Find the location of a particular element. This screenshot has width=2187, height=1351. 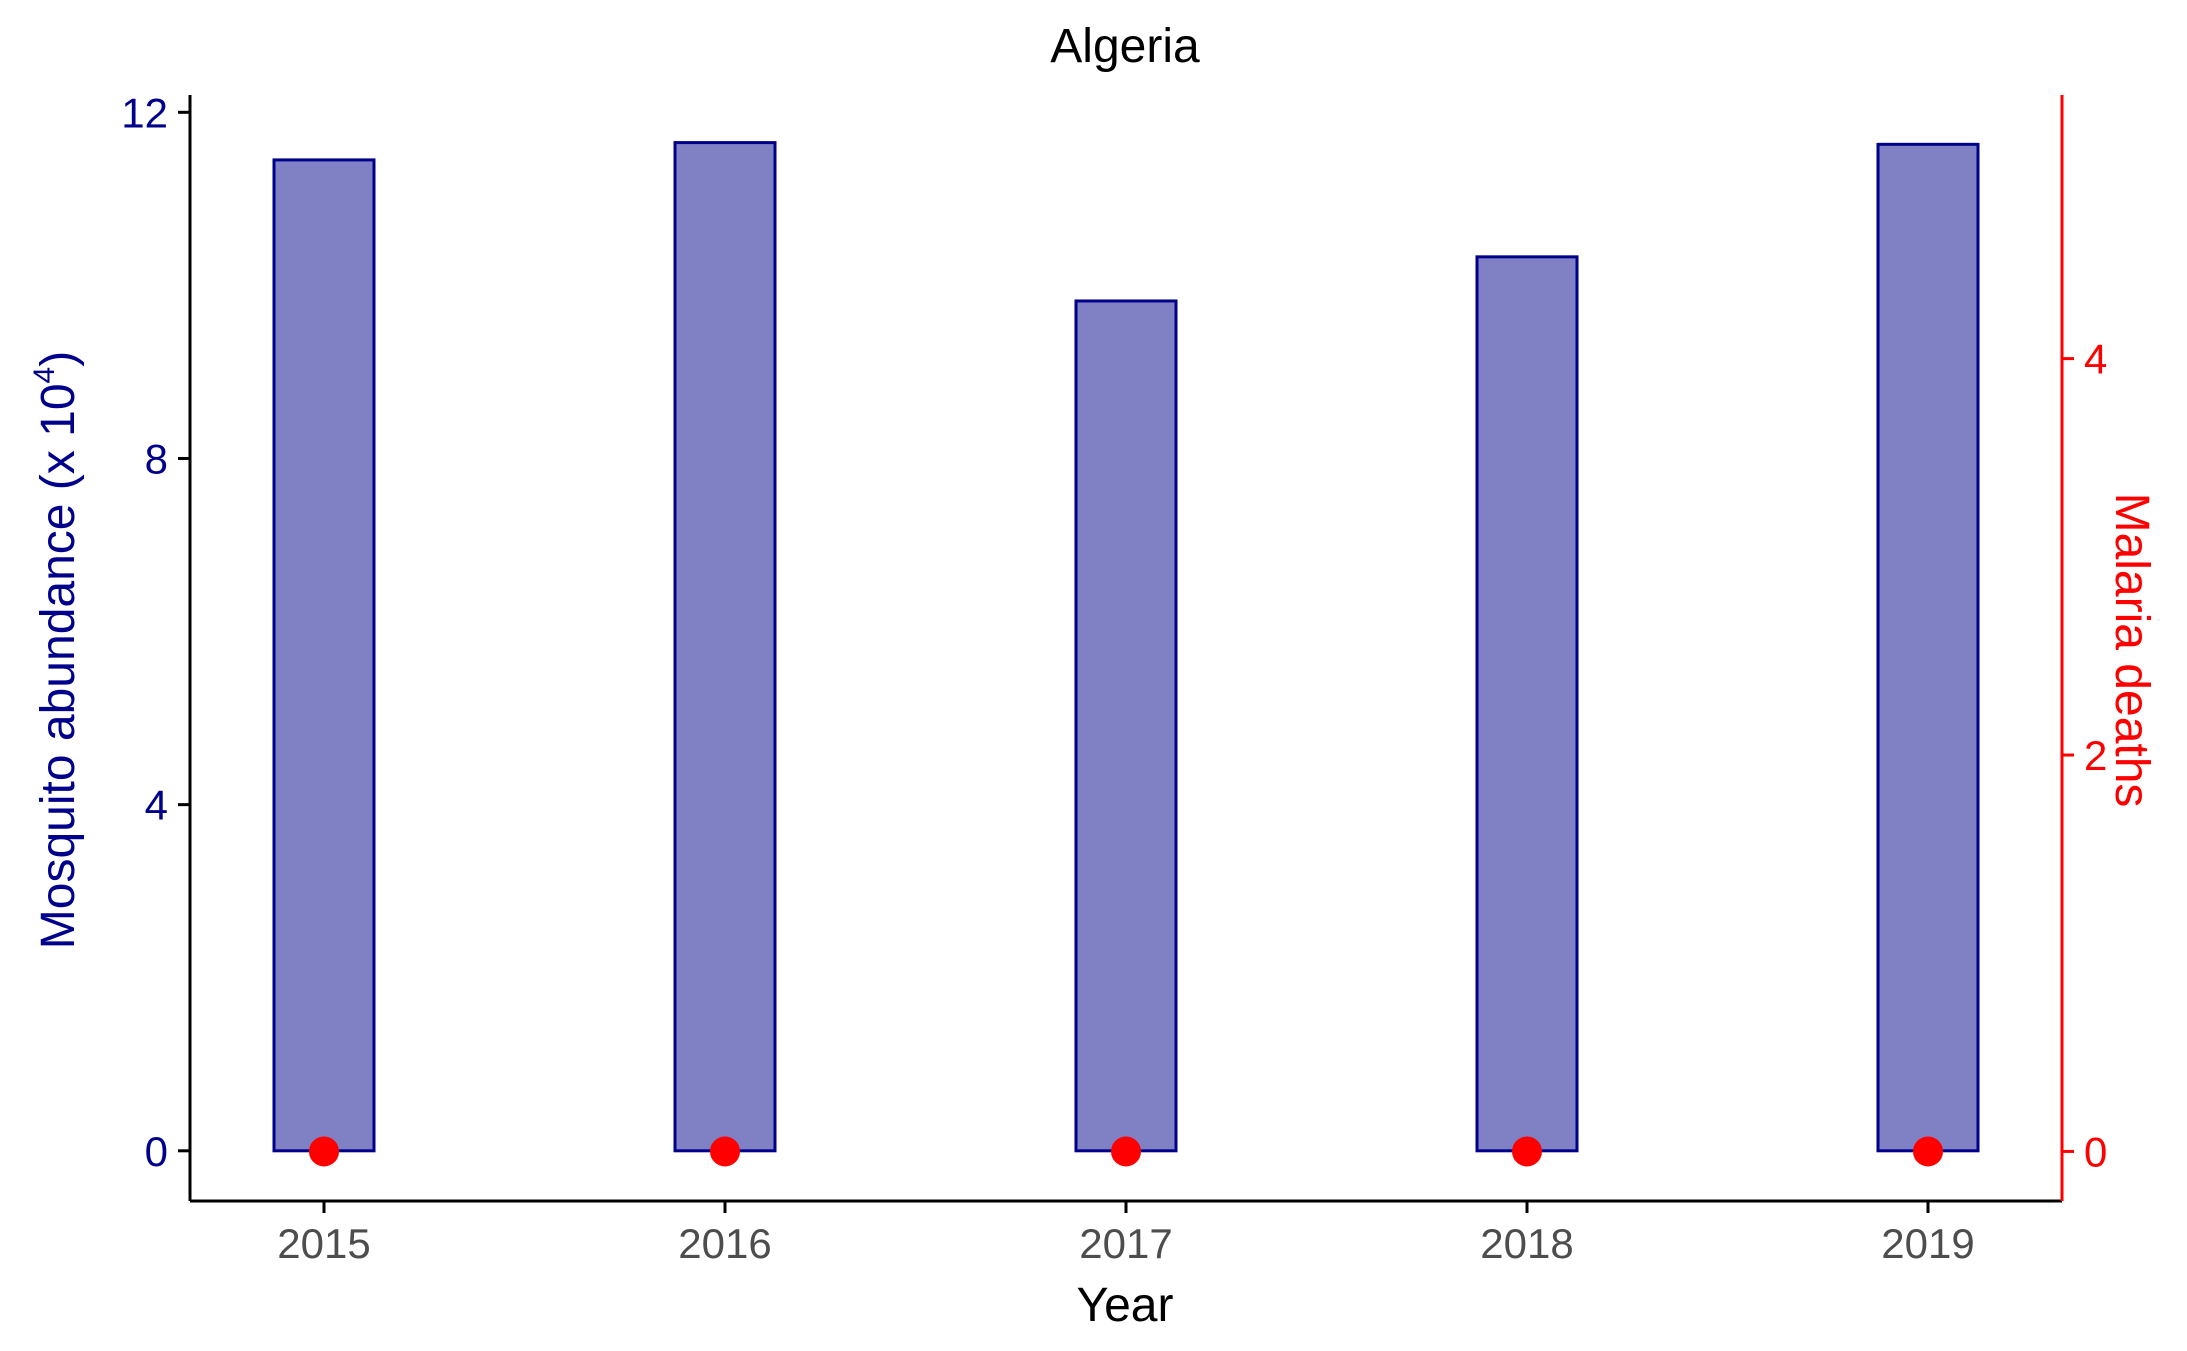

y-axis-label-left-suffix: ) is located at coordinates (58, 359).